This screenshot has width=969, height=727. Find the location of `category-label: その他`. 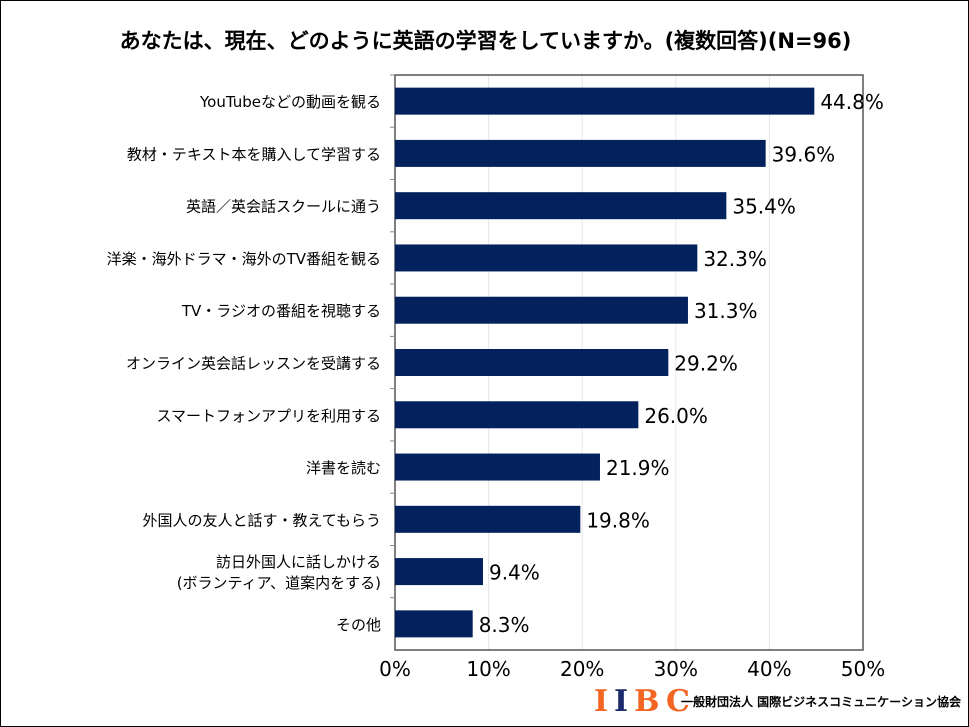

category-label: その他 is located at coordinates (358, 625).